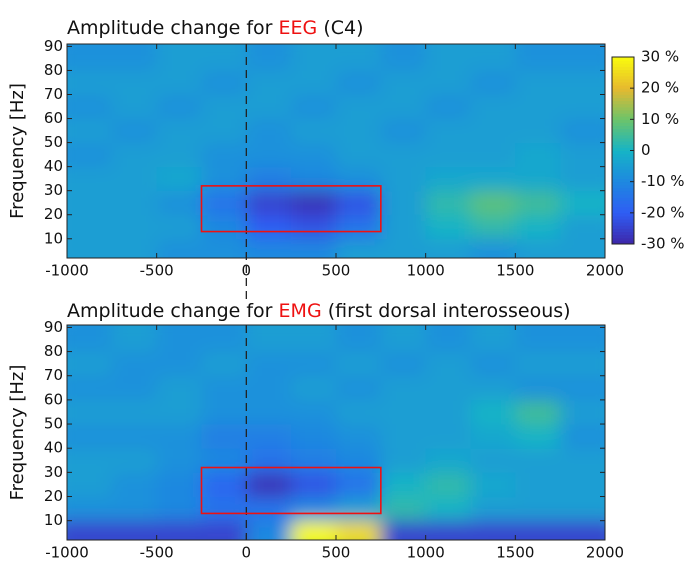  I want to click on title-part: Amplitude change for, so click(173, 28).